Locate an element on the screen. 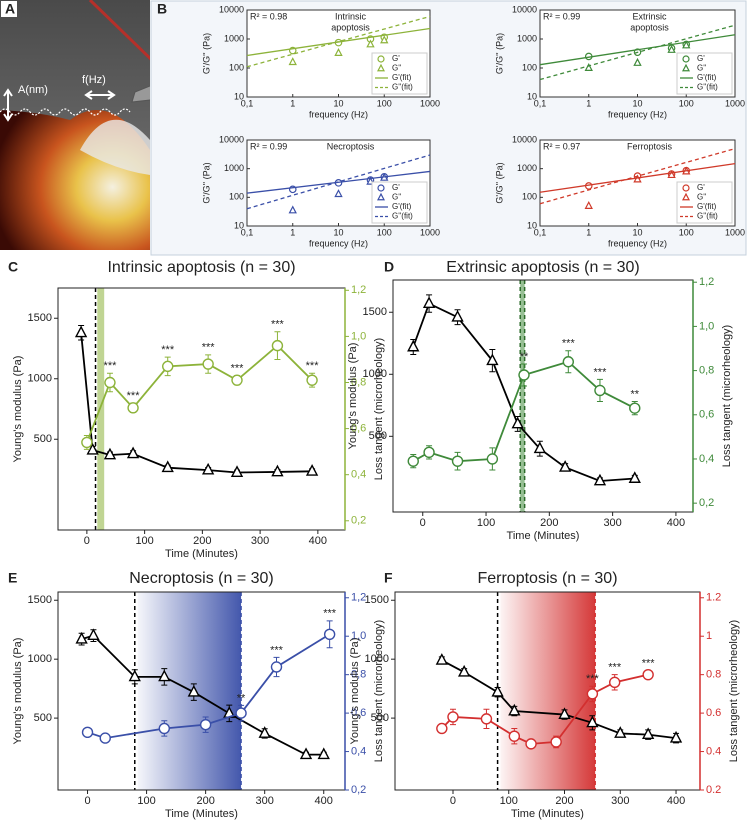  stat-label: R² = 0.99 is located at coordinates (561, 16).